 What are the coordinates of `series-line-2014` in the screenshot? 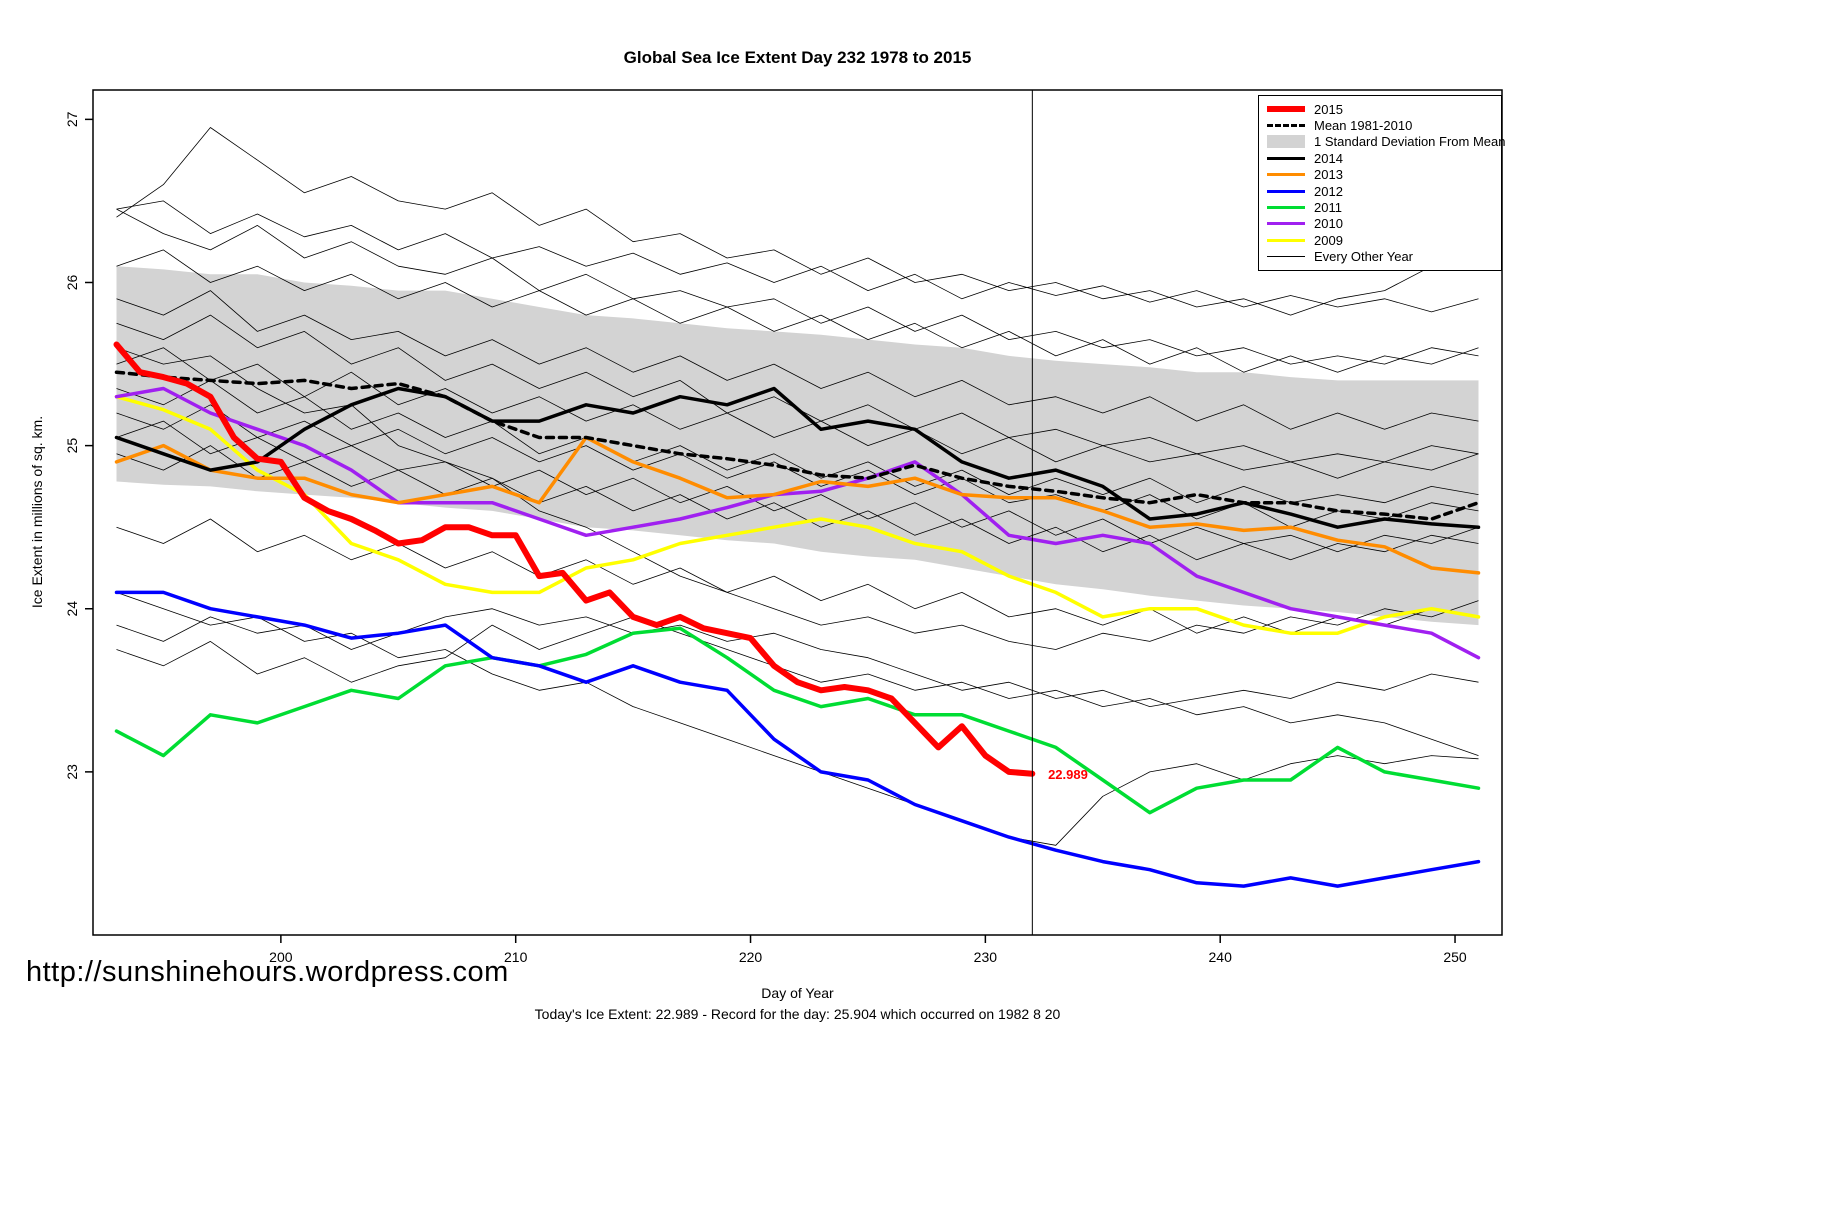 It's located at (797, 457).